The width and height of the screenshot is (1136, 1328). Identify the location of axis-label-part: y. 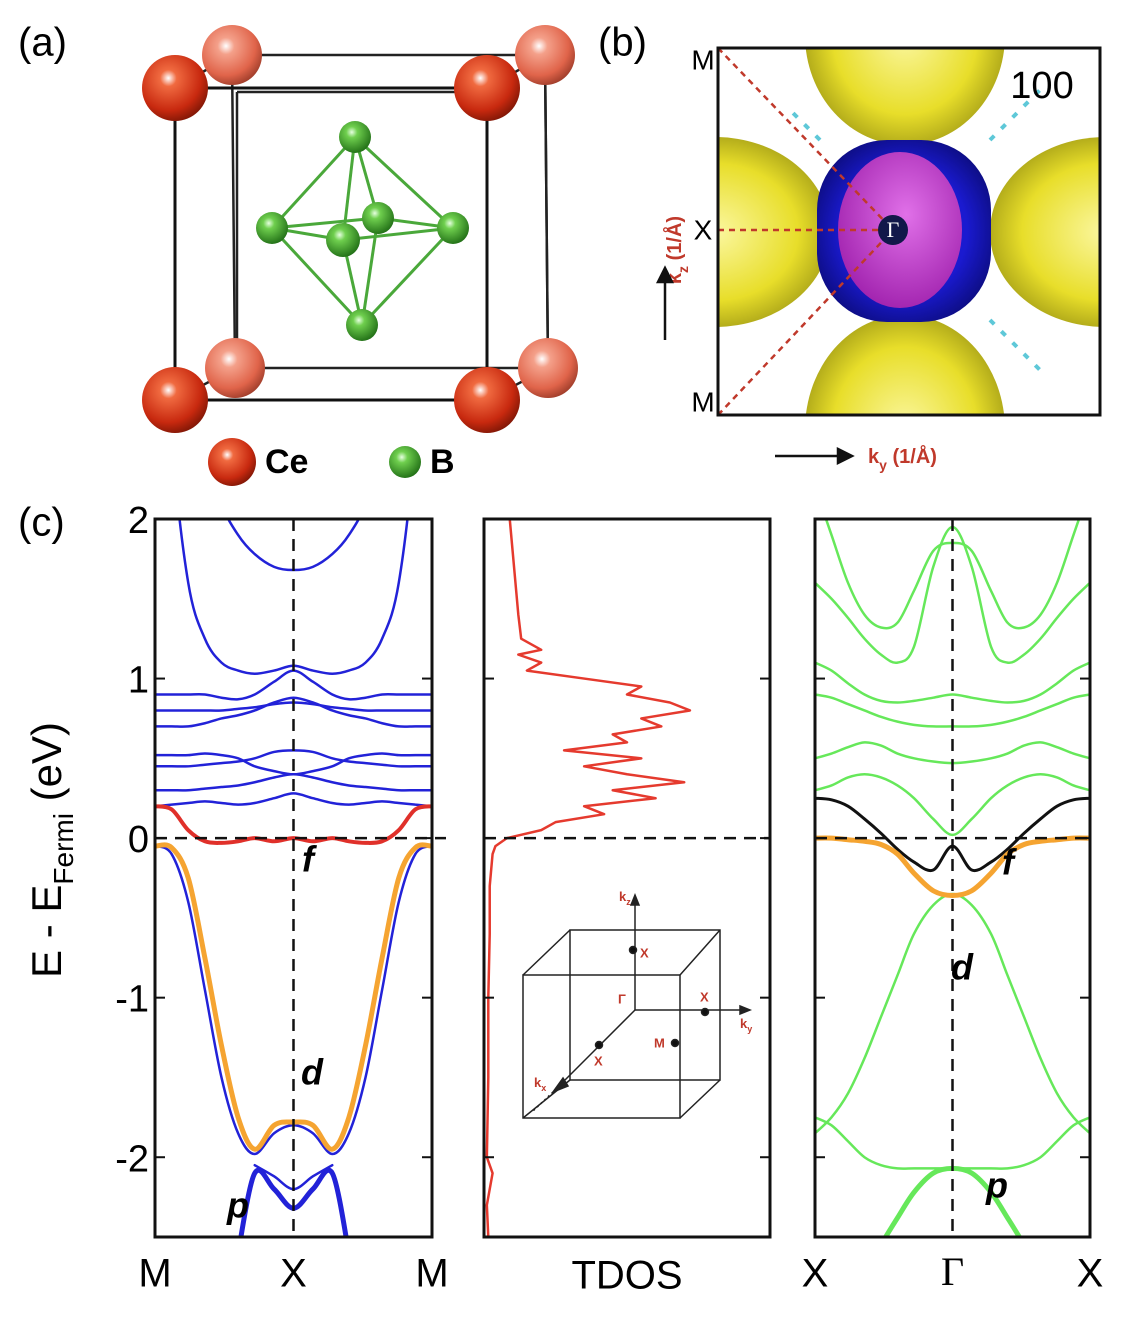
(883, 465).